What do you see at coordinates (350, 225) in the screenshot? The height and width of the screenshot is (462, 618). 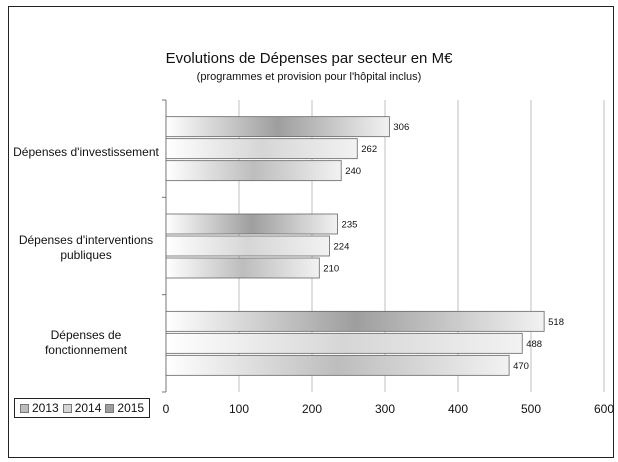 I see `data-label-2015-1: 235` at bounding box center [350, 225].